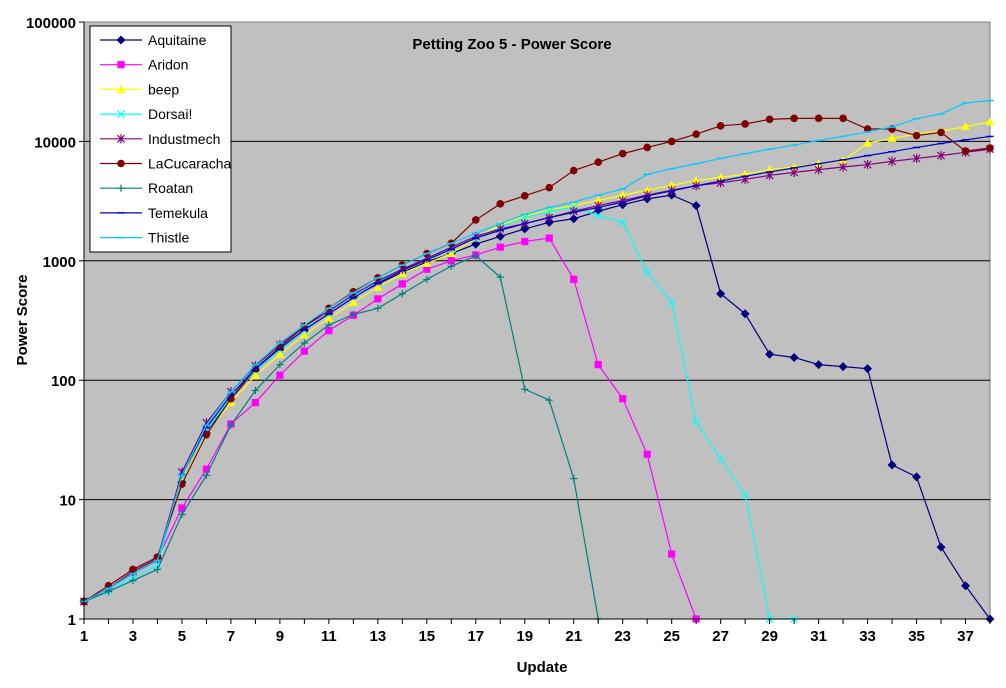 This screenshot has height=688, width=1006. Describe the element at coordinates (22, 320) in the screenshot. I see `y-axis-label: Power Score` at that location.